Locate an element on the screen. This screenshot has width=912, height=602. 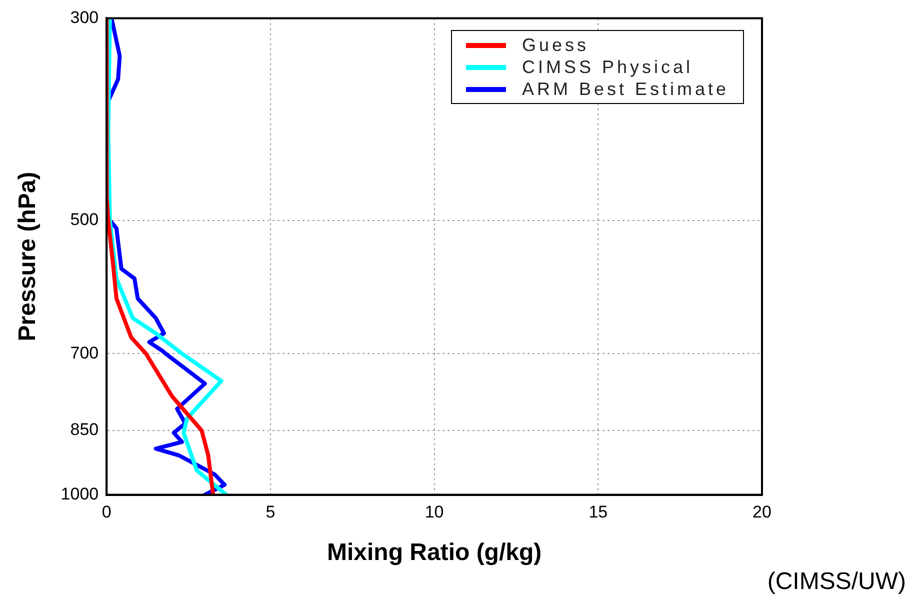
x-tick-label: 20 is located at coordinates (762, 512).